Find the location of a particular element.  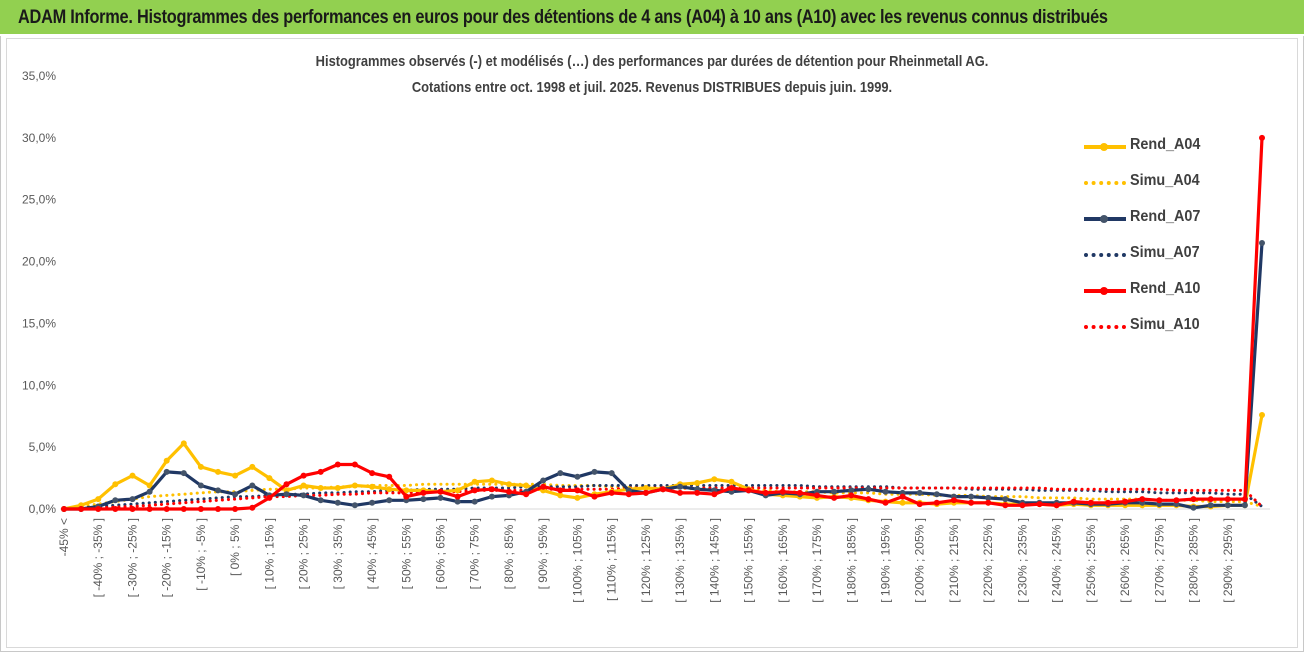

y-tick-label: 30,0% is located at coordinates (39, 138).